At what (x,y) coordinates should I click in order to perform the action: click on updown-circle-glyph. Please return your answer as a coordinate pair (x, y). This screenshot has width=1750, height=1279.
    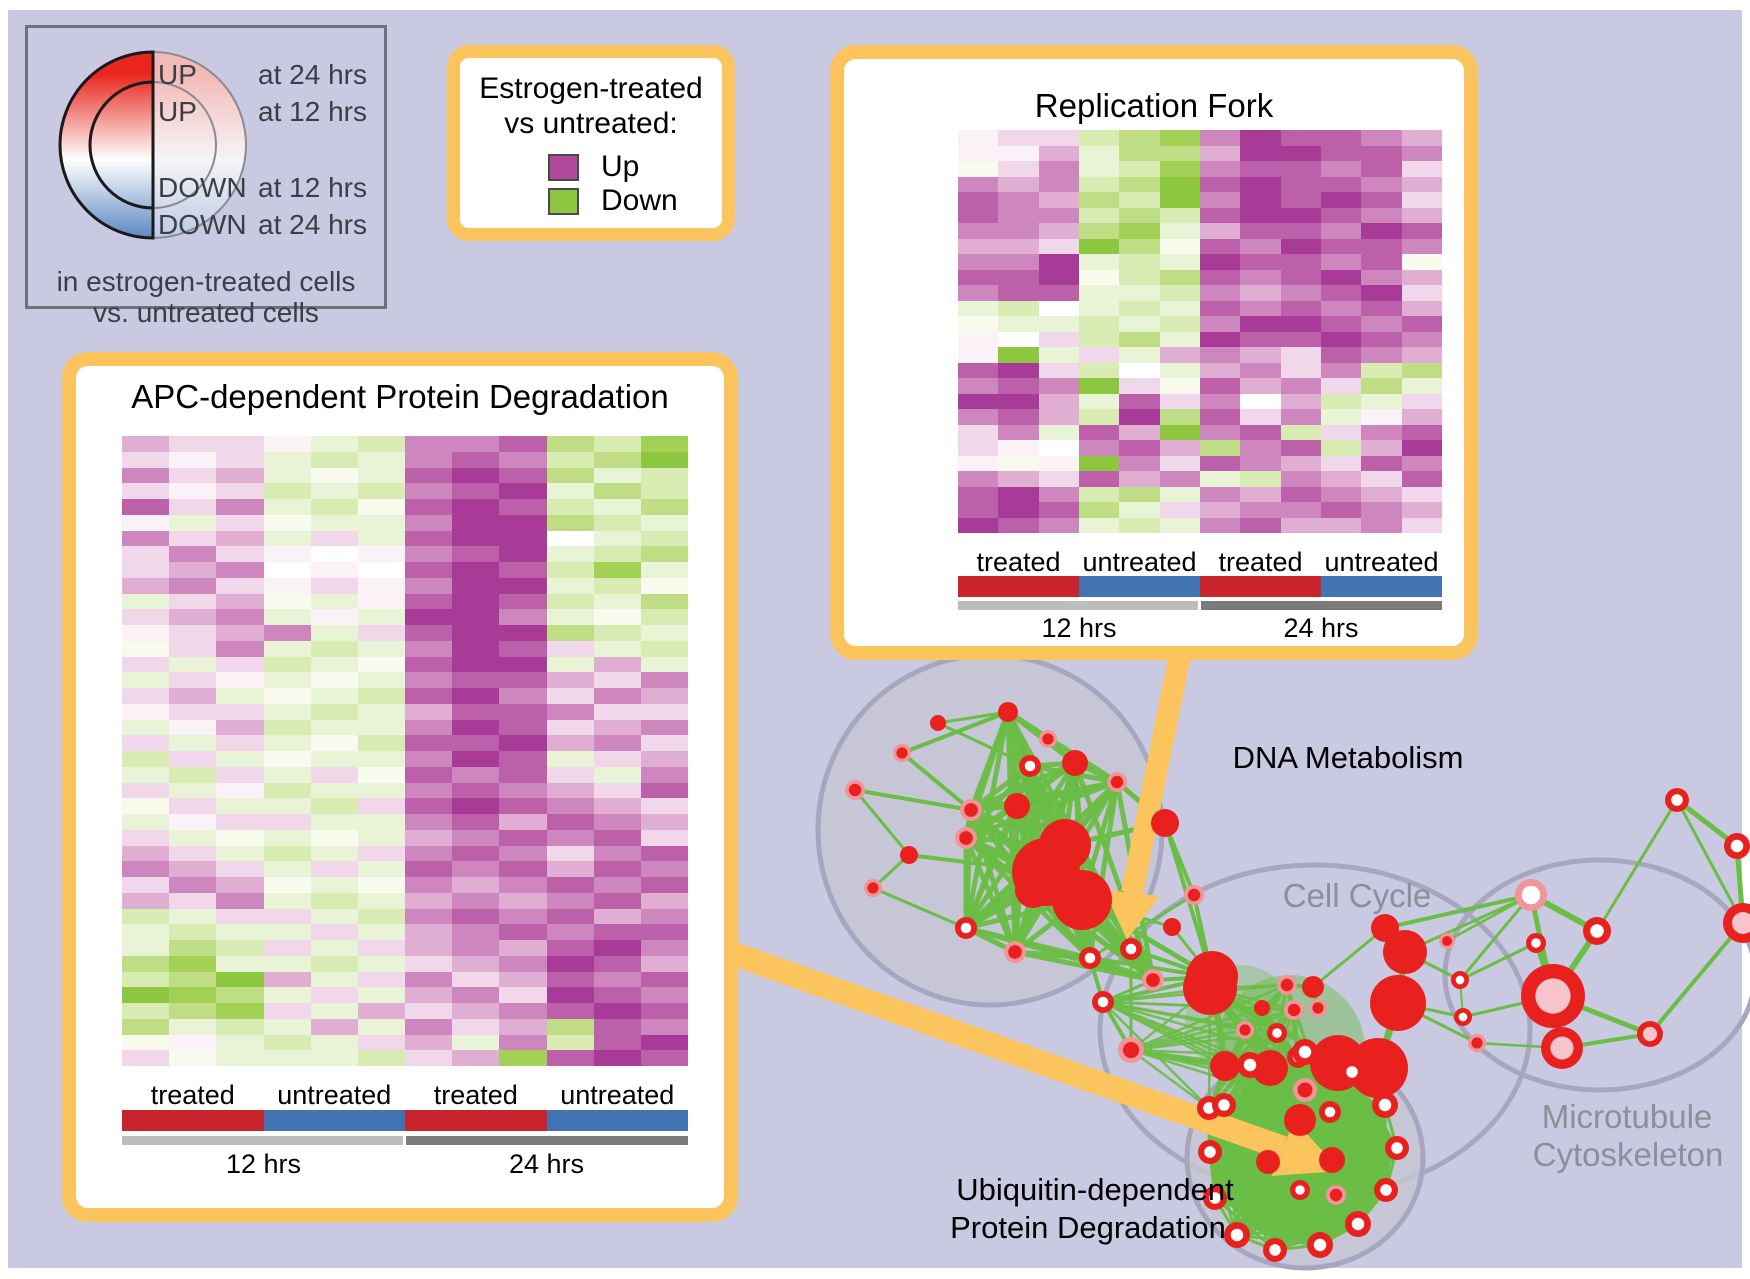
    Looking at the image, I should click on (152, 145).